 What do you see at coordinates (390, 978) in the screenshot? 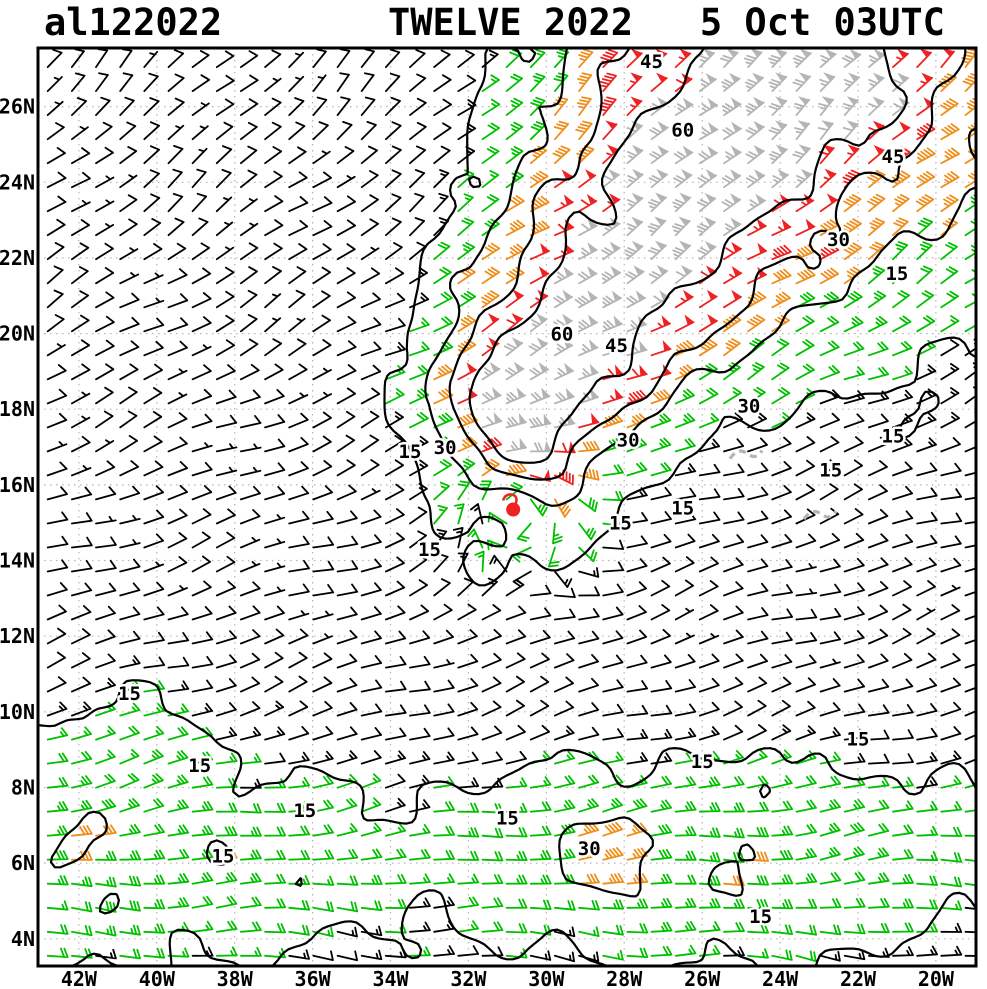
I see `lon-tick-label: 34W` at bounding box center [390, 978].